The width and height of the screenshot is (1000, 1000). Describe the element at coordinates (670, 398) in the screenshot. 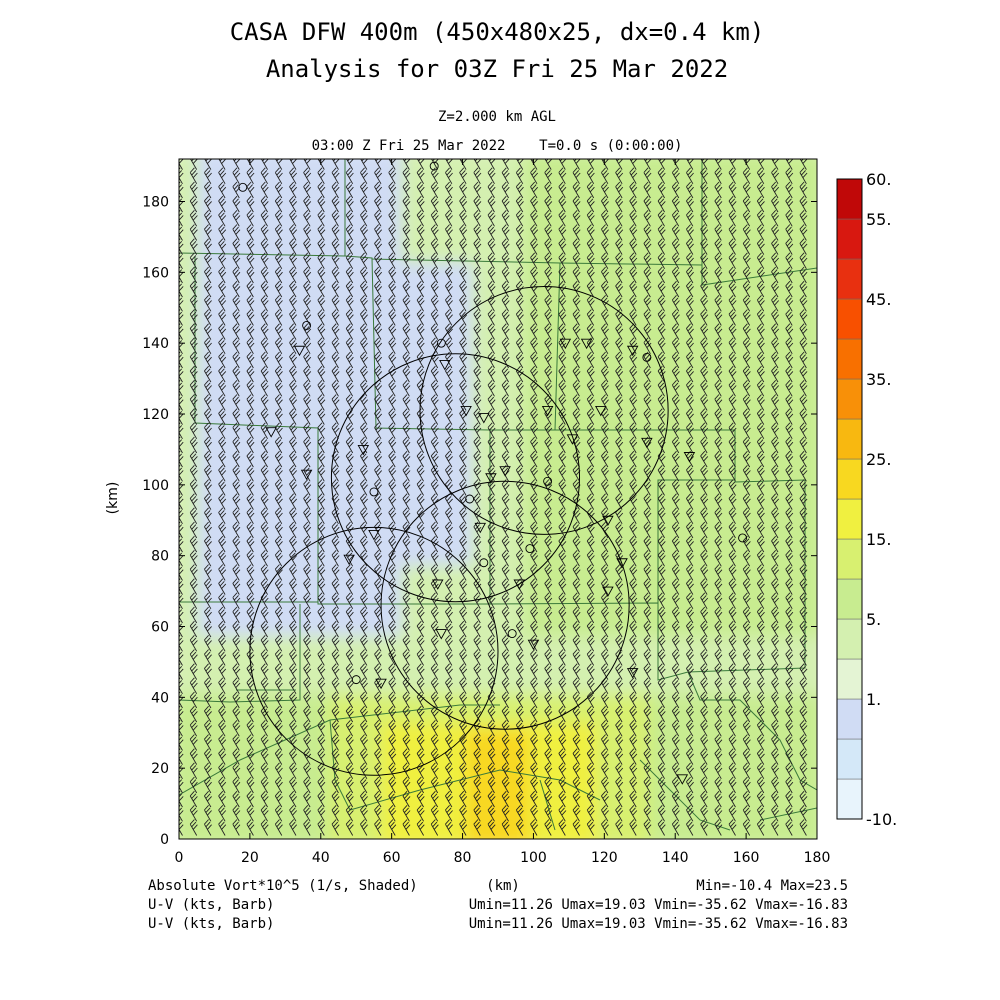

I see `field-region-northeast` at that location.